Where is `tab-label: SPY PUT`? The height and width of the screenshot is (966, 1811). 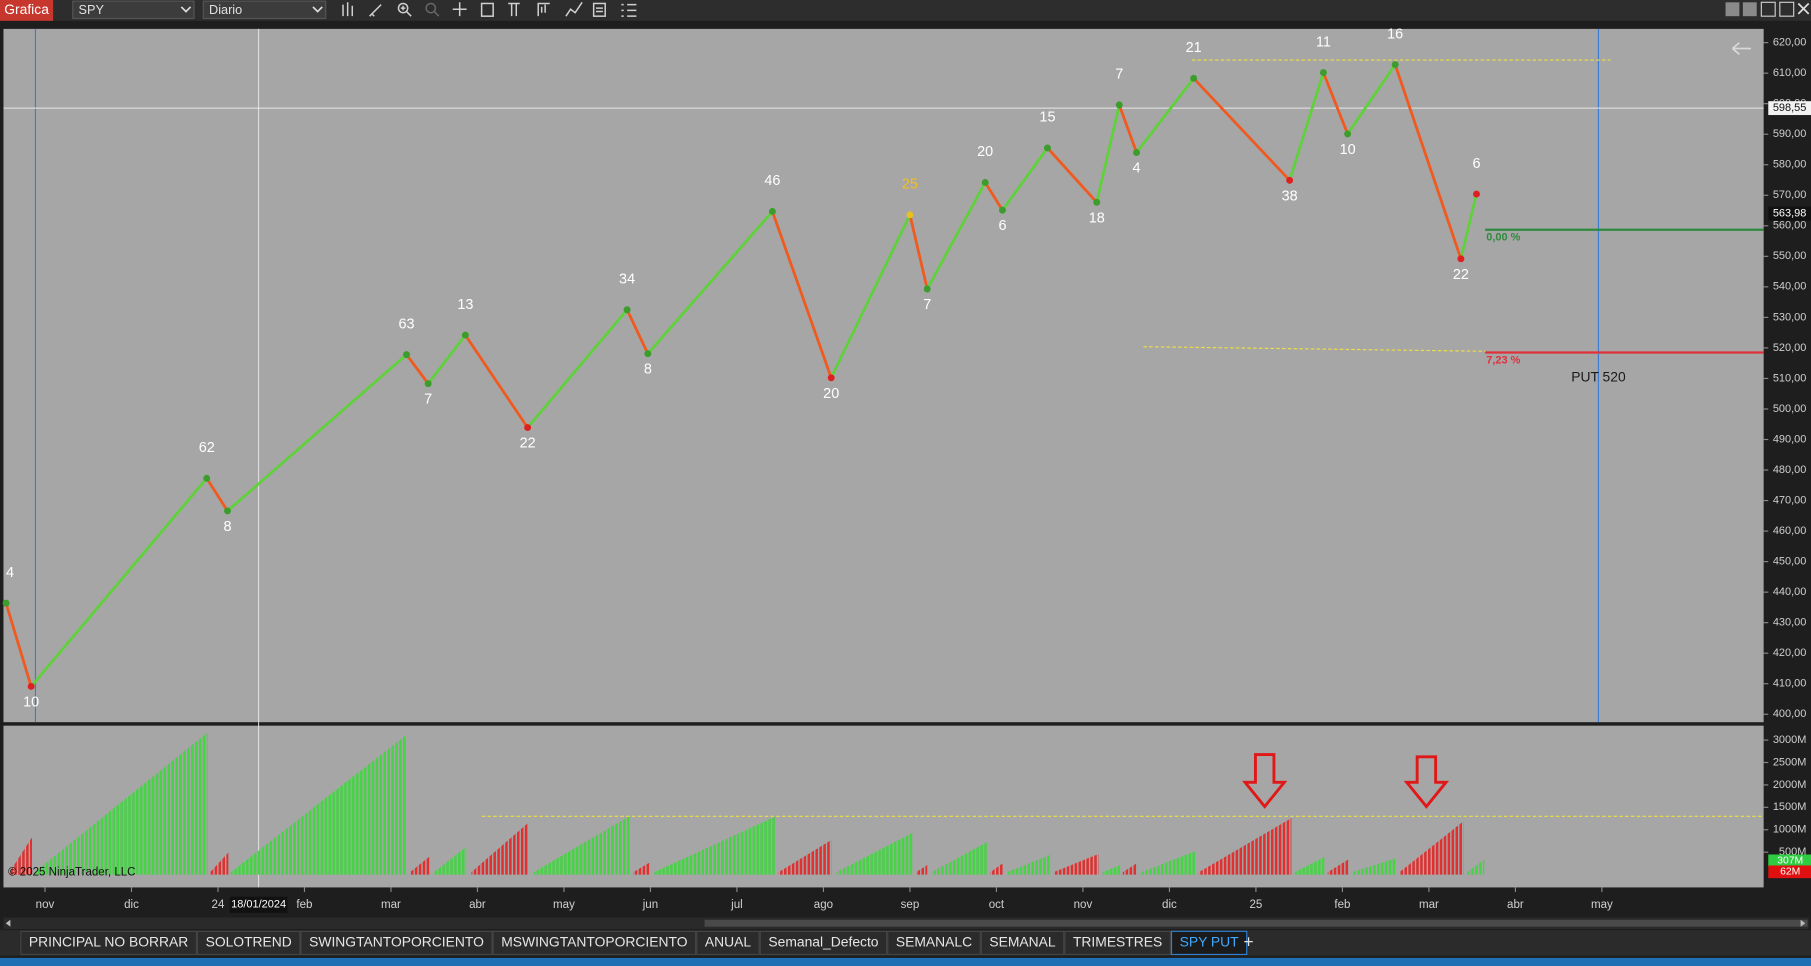 tab-label: SPY PUT is located at coordinates (1210, 942).